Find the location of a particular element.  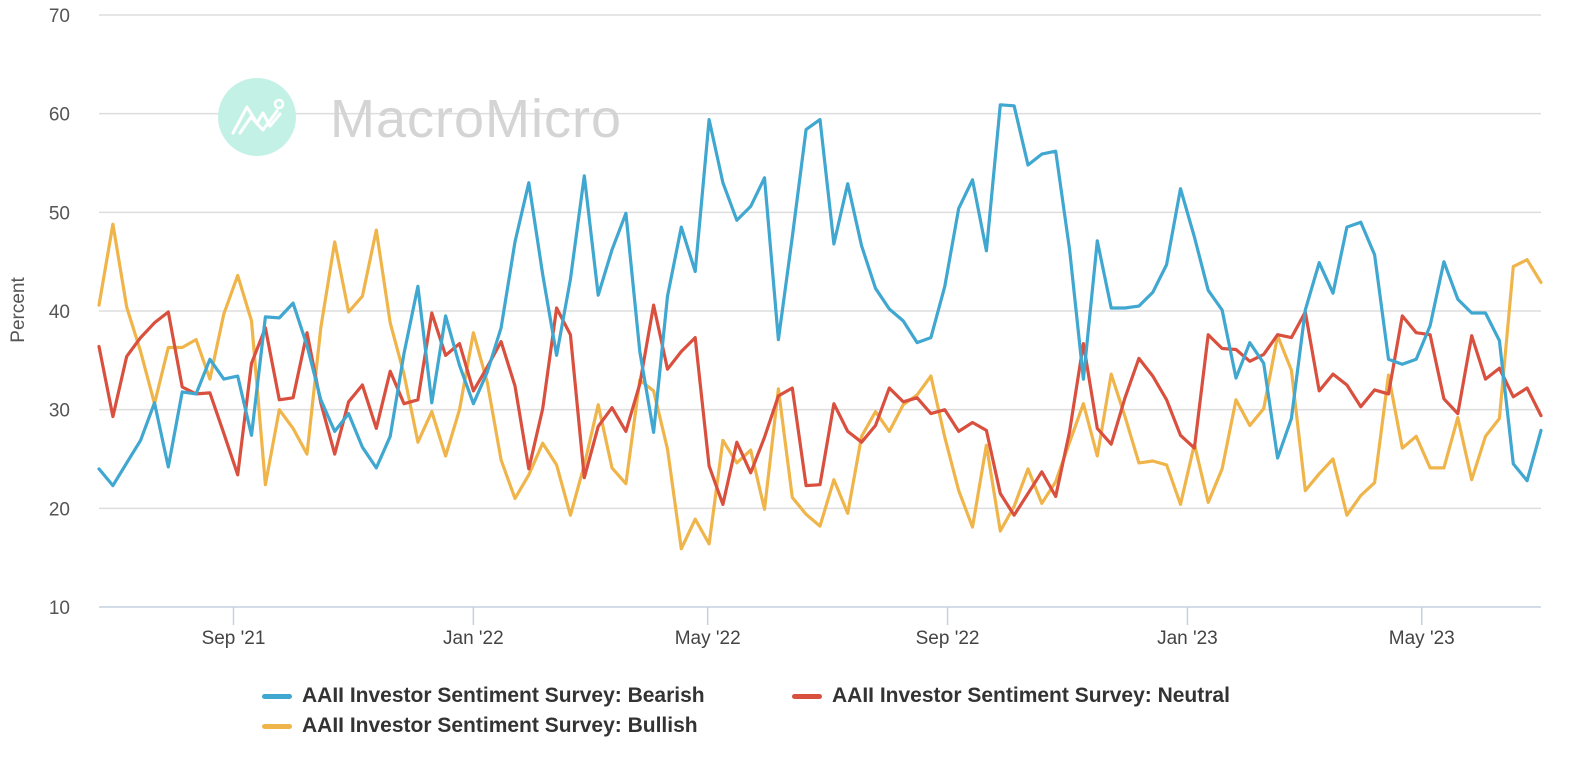

legend-label-bearish: AAII Investor Sentiment Survey: Bearish is located at coordinates (503, 695).